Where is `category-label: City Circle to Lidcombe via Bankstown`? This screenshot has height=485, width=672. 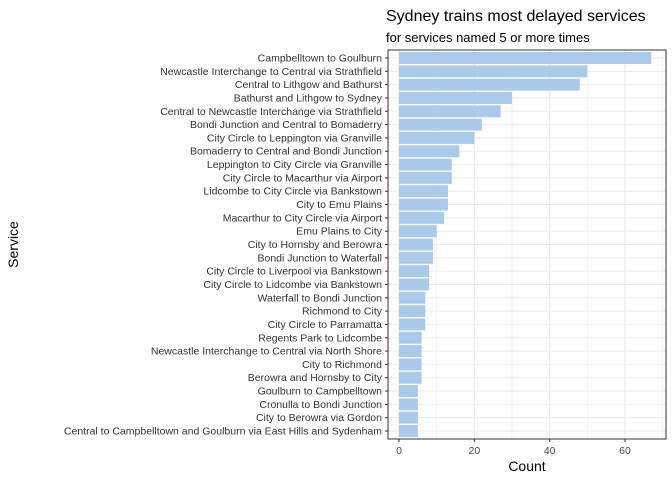
category-label: City Circle to Lidcombe via Bankstown is located at coordinates (292, 285).